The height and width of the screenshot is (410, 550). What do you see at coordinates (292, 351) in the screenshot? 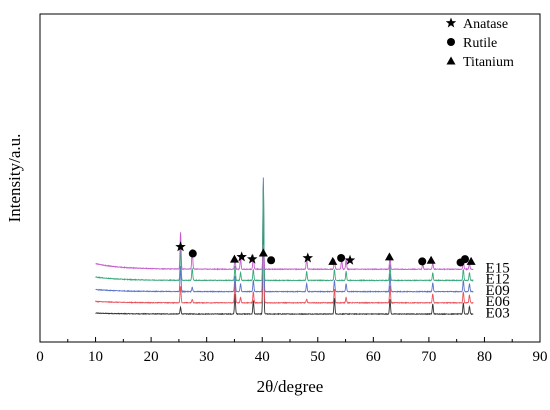
I see `ticks-layer: 0 10 20 30 40 50 60 70 80 90` at bounding box center [292, 351].